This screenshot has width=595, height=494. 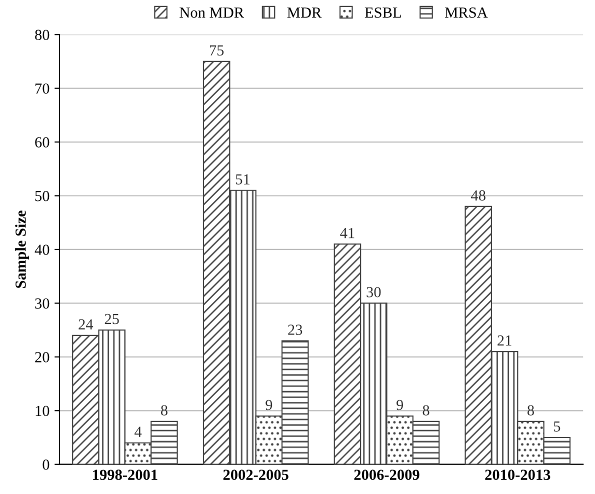 I want to click on y-axis-title: Sample Size, so click(x=22, y=249).